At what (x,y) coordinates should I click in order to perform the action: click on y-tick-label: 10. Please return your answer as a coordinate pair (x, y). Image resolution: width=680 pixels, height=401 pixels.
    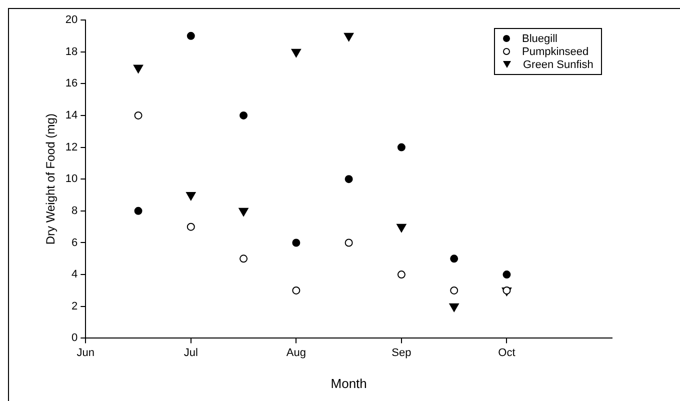
    Looking at the image, I should click on (71, 179).